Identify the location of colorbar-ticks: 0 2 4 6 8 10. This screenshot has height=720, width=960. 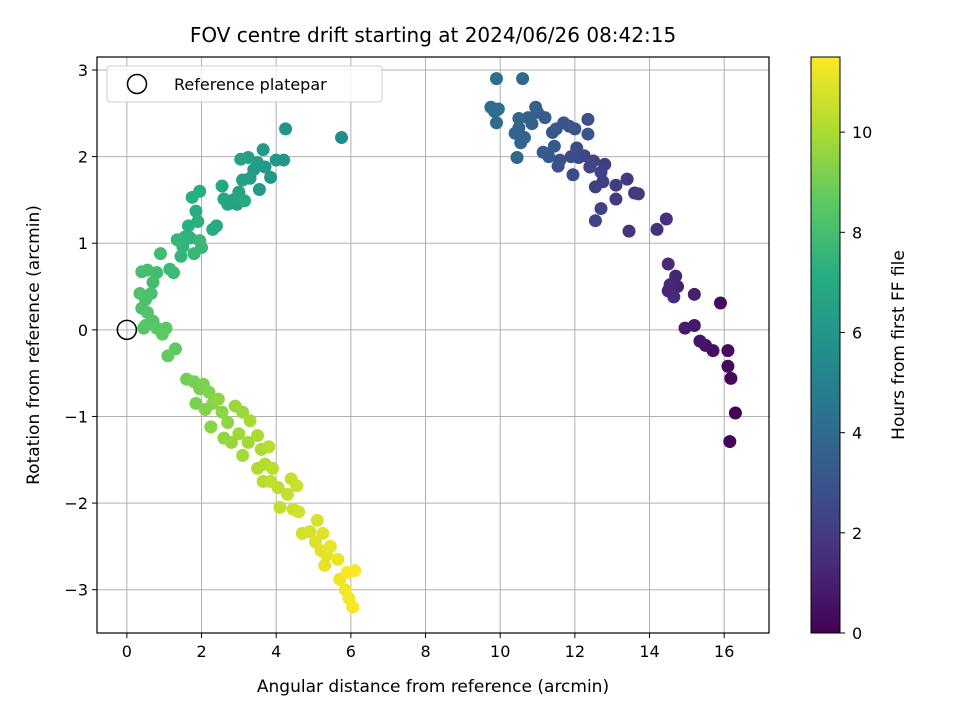
(856, 383).